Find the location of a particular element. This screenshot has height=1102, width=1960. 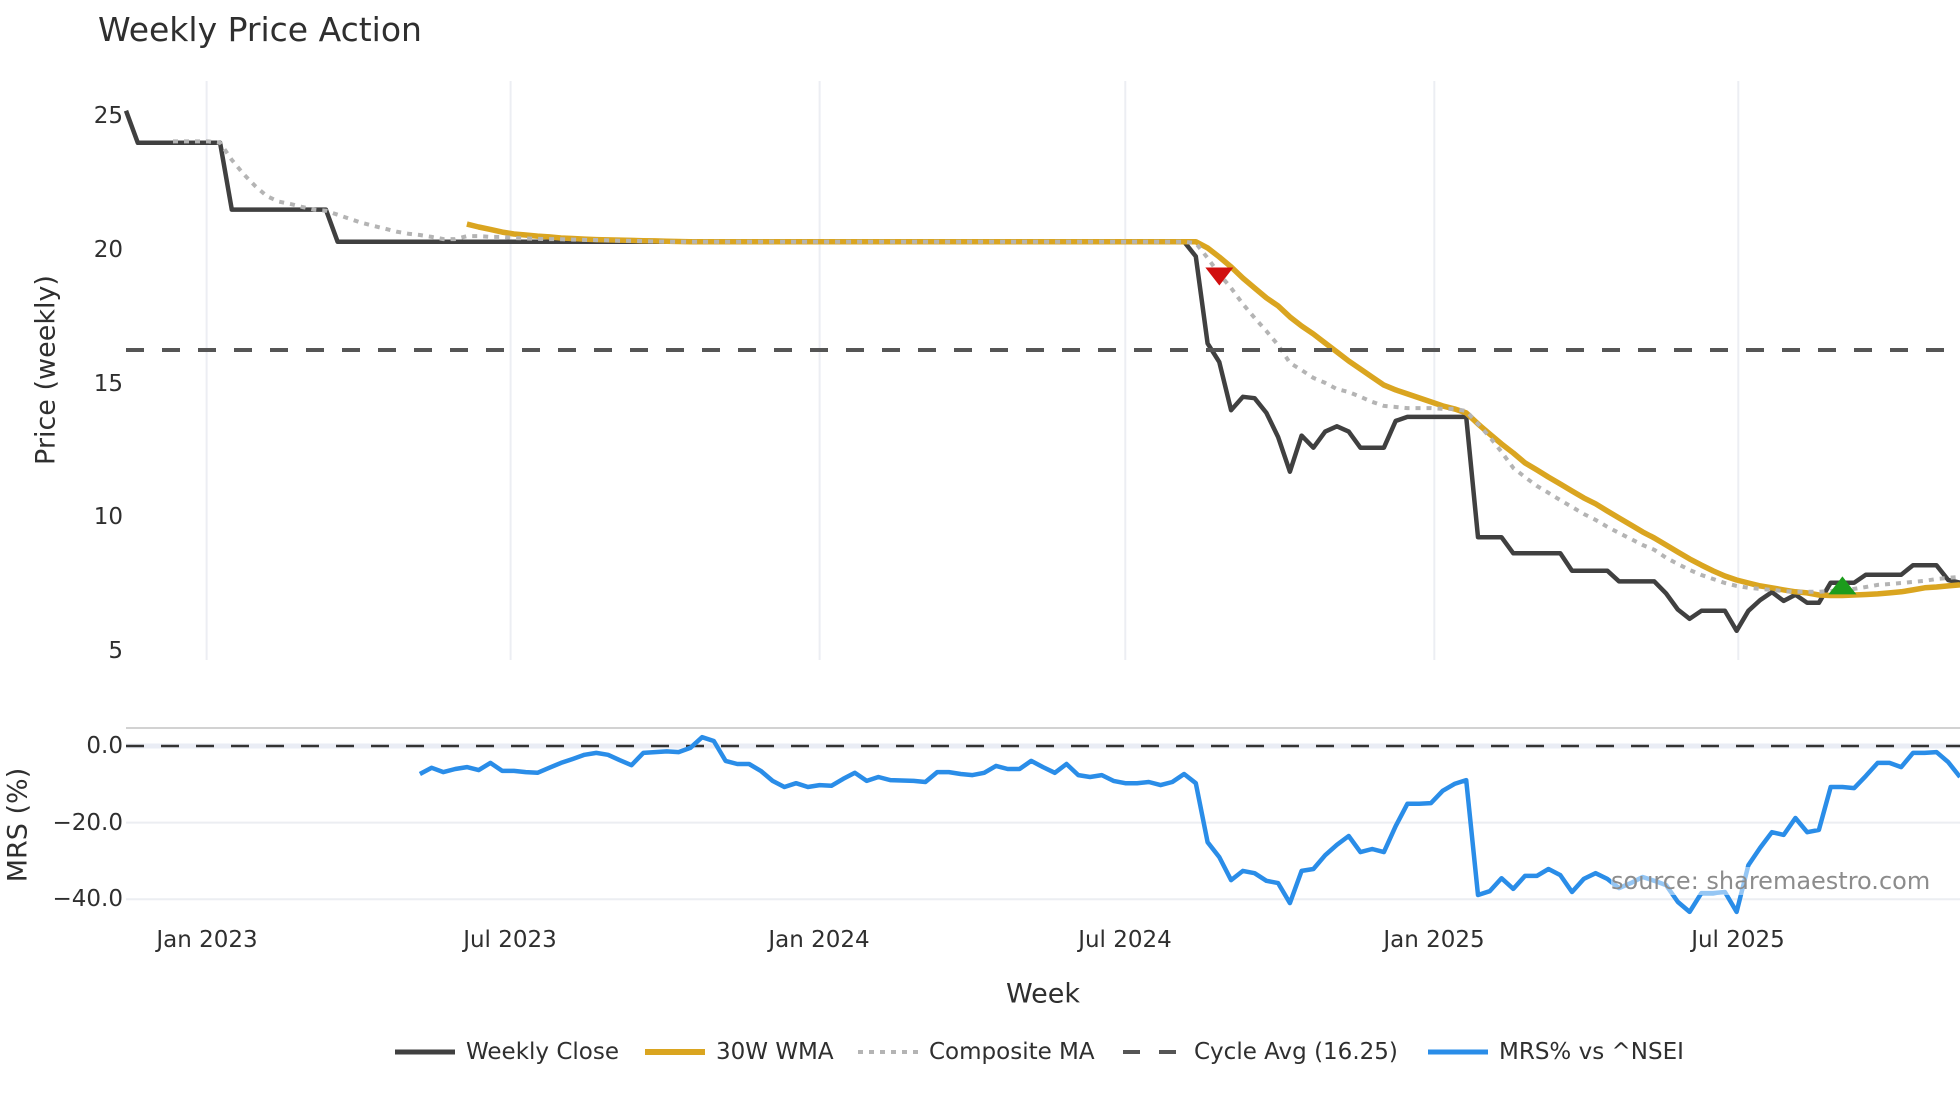

x-tick-label: Jul 2023 is located at coordinates (510, 940).